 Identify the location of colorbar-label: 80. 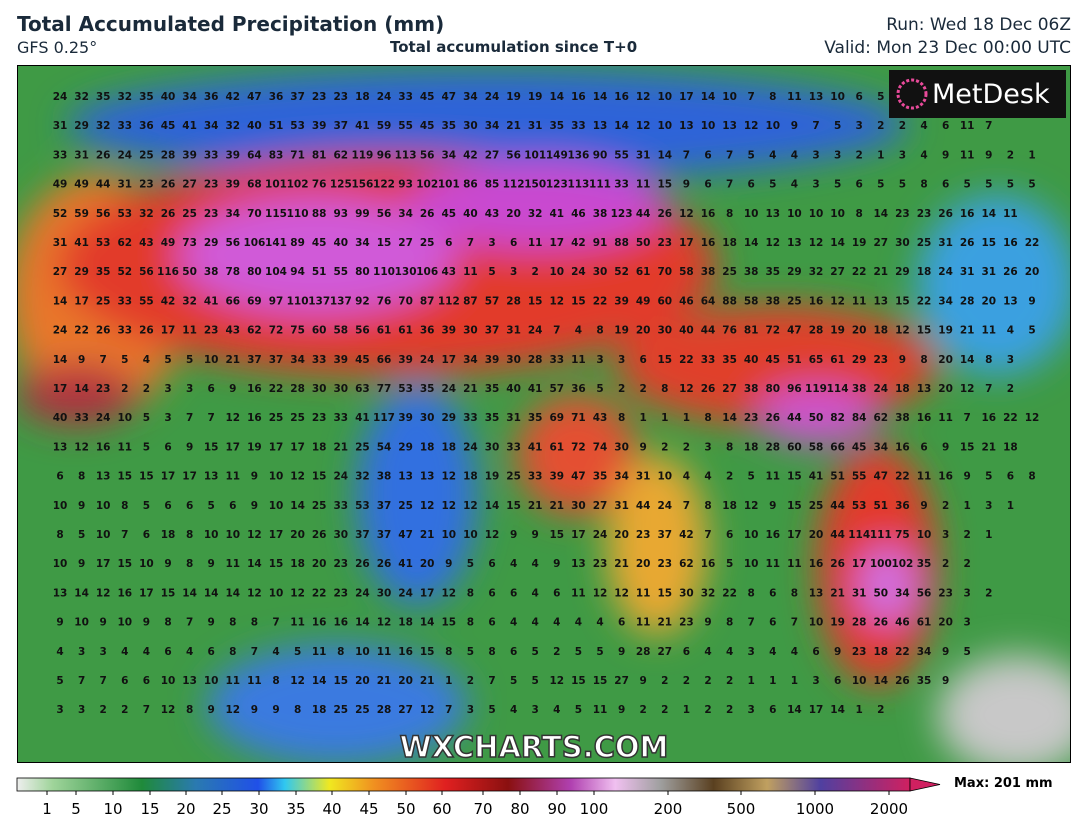
(519, 809).